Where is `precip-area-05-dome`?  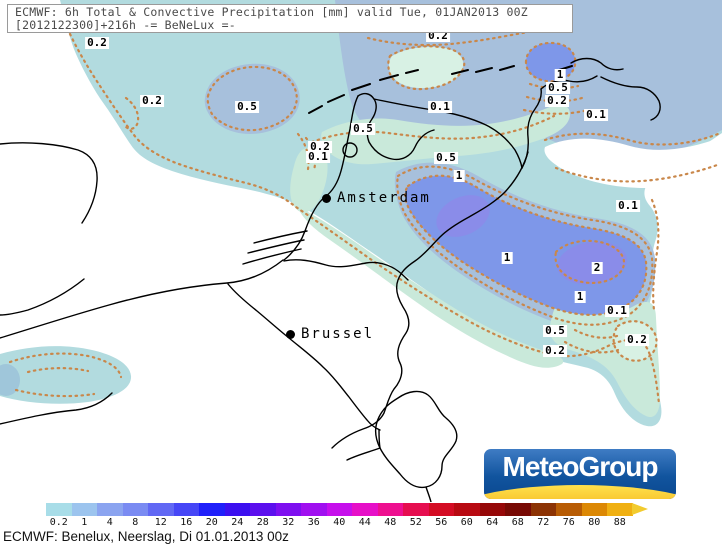
precip-area-05-dome is located at coordinates (252, 99).